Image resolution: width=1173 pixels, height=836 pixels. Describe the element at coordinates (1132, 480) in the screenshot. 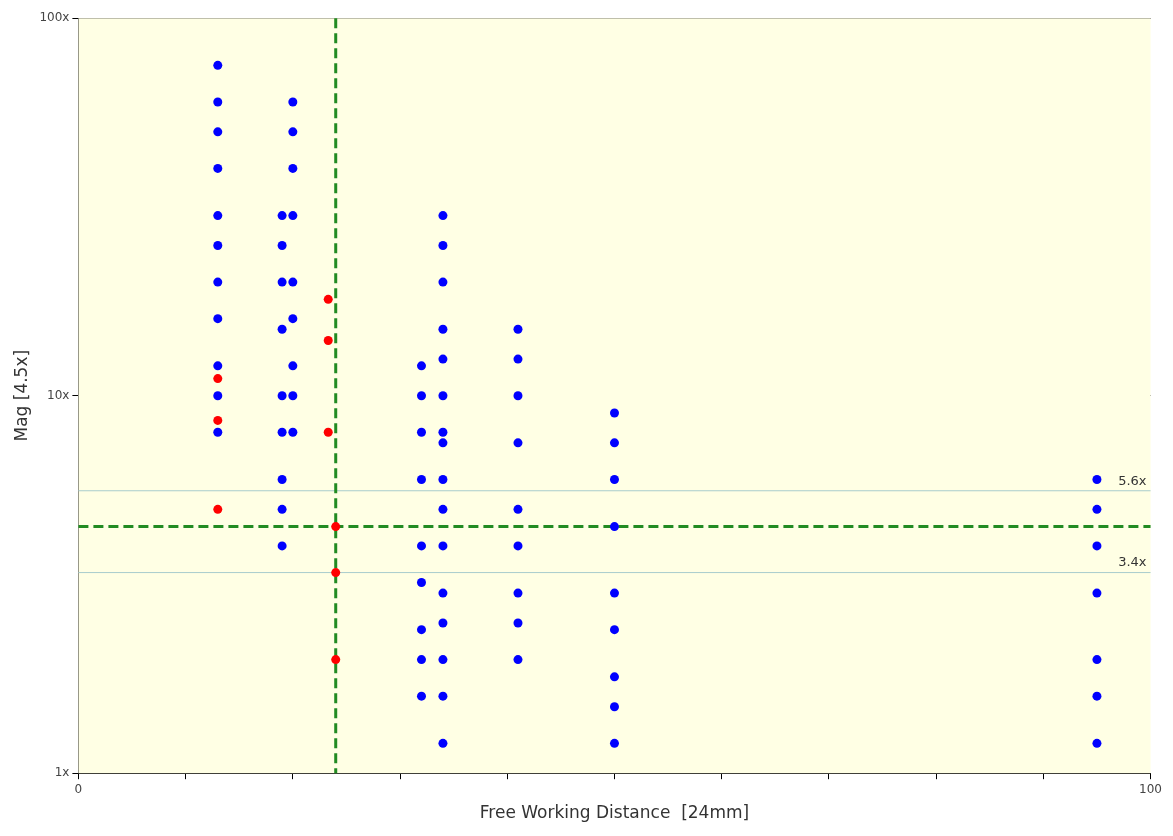

I see `ref-line-label: 5.6x` at that location.